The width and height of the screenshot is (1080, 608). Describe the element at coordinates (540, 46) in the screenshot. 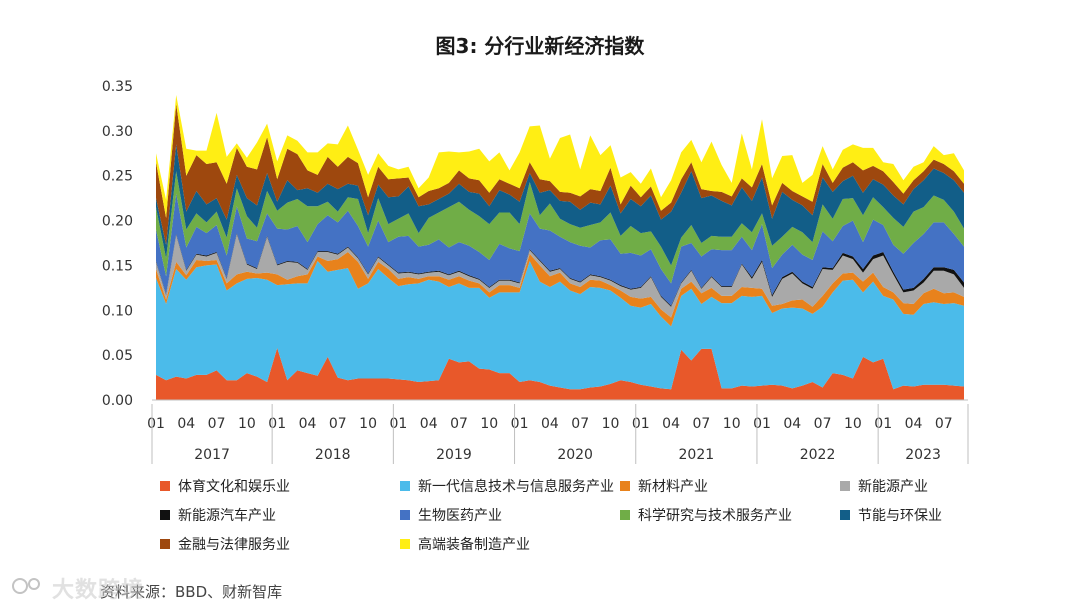

I see `chart-title: 图3: 分行业新经济指数` at that location.